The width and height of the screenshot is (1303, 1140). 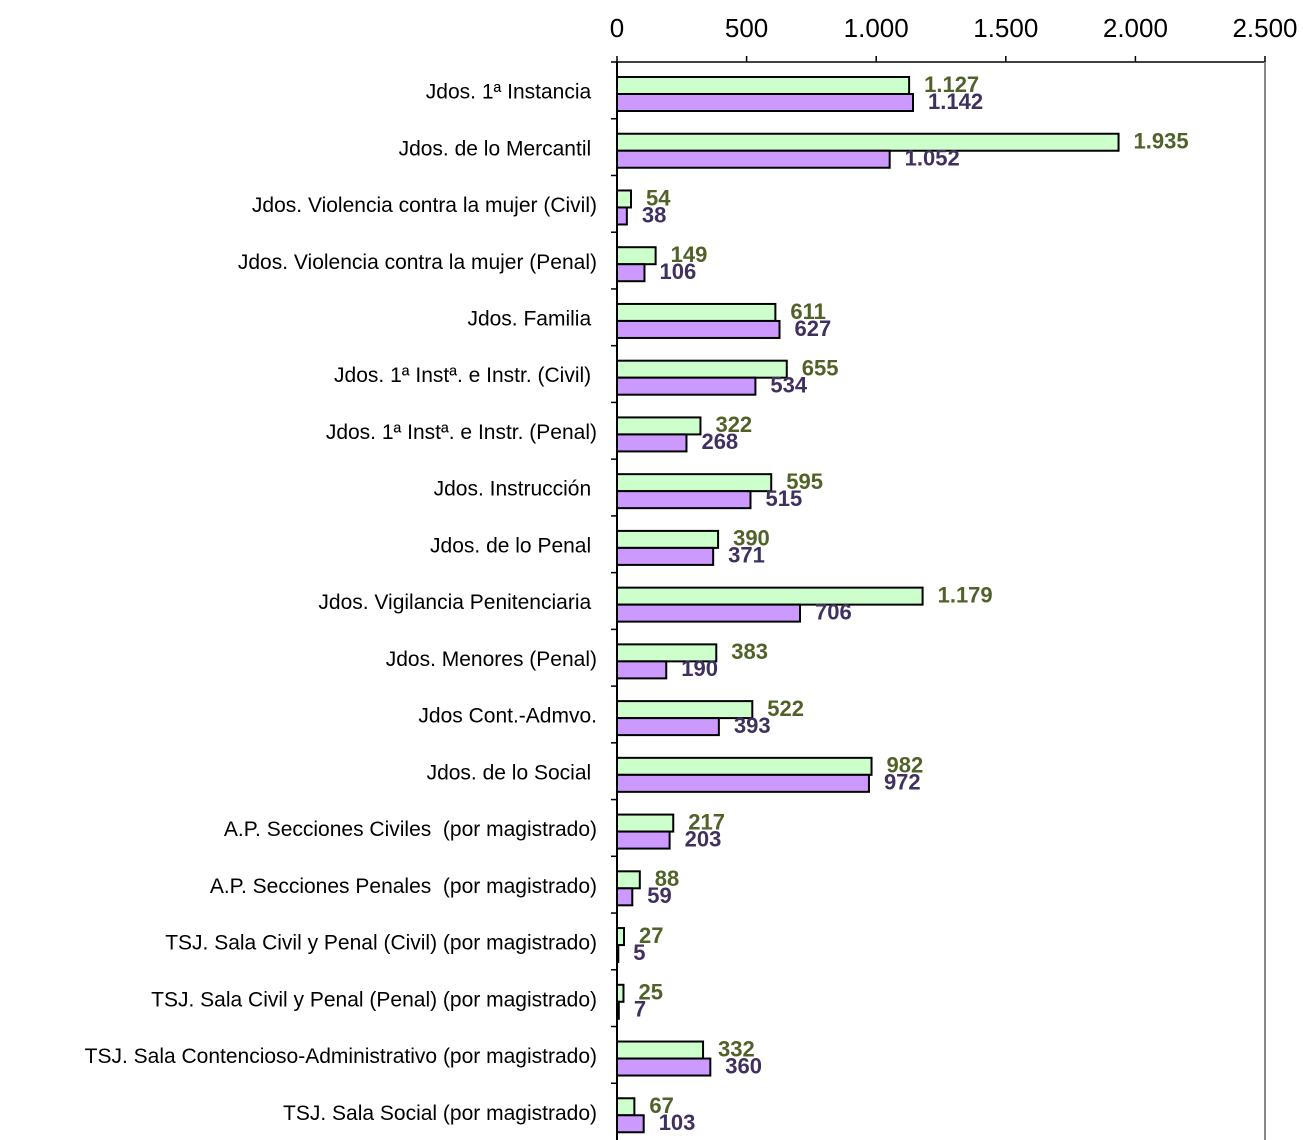 What do you see at coordinates (804, 481) in the screenshot?
I see `value-label: 595` at bounding box center [804, 481].